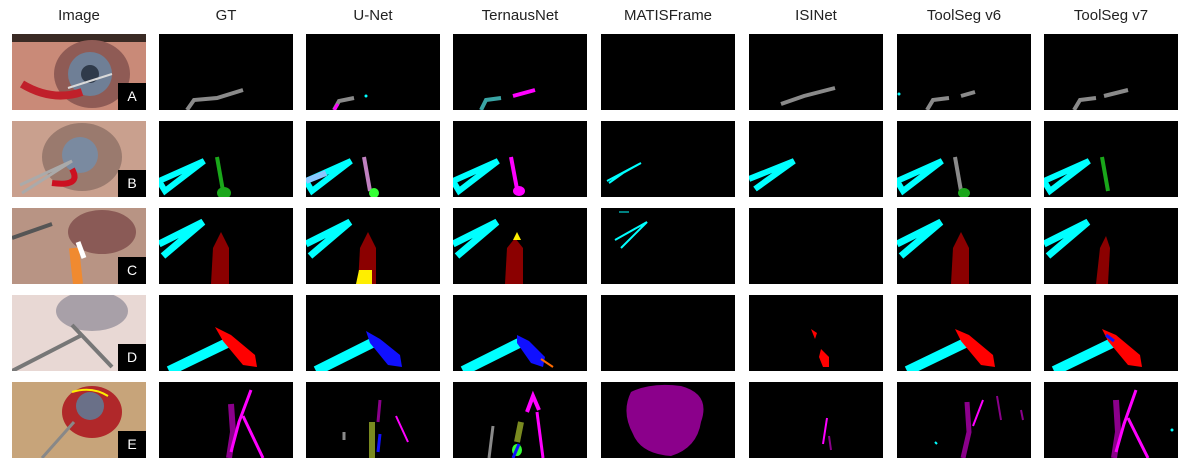  What do you see at coordinates (226, 420) in the screenshot?
I see `mask-gt-e` at bounding box center [226, 420].